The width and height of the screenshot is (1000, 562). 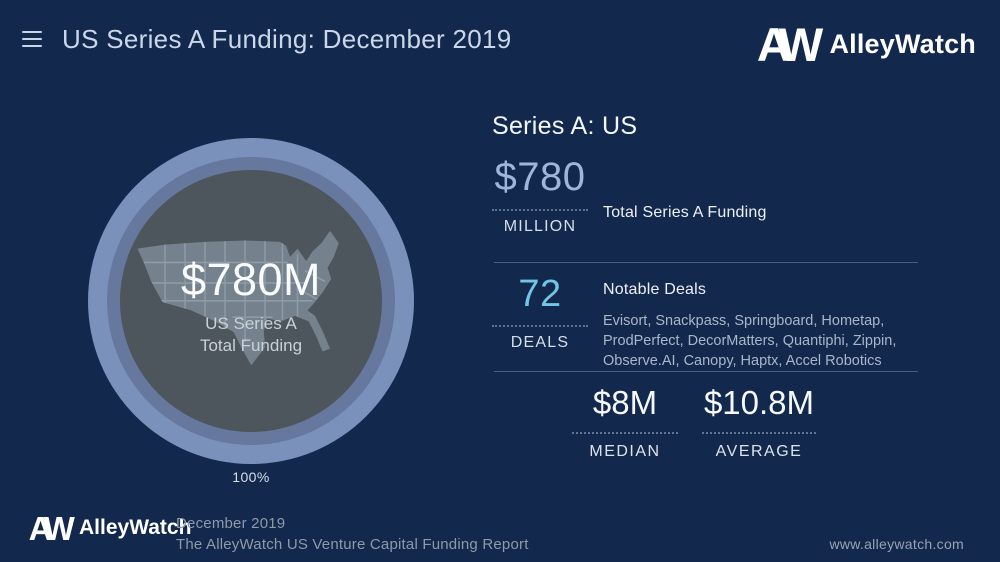 I want to click on hamburger-menu-icon, so click(x=32, y=40).